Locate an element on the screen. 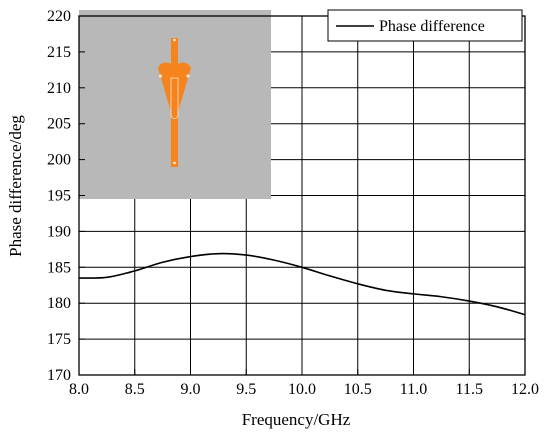 This screenshot has width=550, height=444. y-tick-label: 205 is located at coordinates (59, 124).